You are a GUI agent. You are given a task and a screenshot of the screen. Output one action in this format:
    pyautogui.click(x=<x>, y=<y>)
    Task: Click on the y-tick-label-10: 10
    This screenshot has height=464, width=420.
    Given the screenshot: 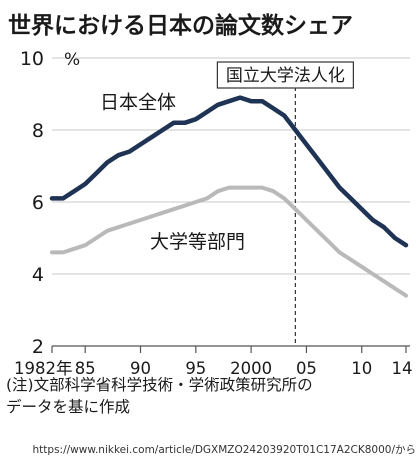 What is the action you would take?
    pyautogui.click(x=32, y=59)
    